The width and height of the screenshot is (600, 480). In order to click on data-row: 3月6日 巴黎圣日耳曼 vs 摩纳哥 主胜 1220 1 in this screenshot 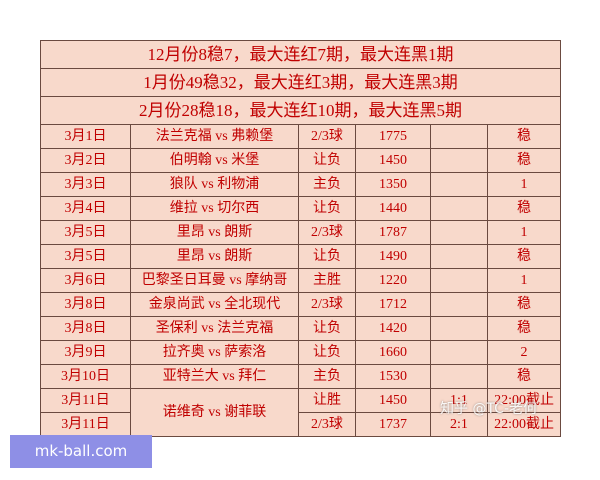, I will do `click(301, 280)`.